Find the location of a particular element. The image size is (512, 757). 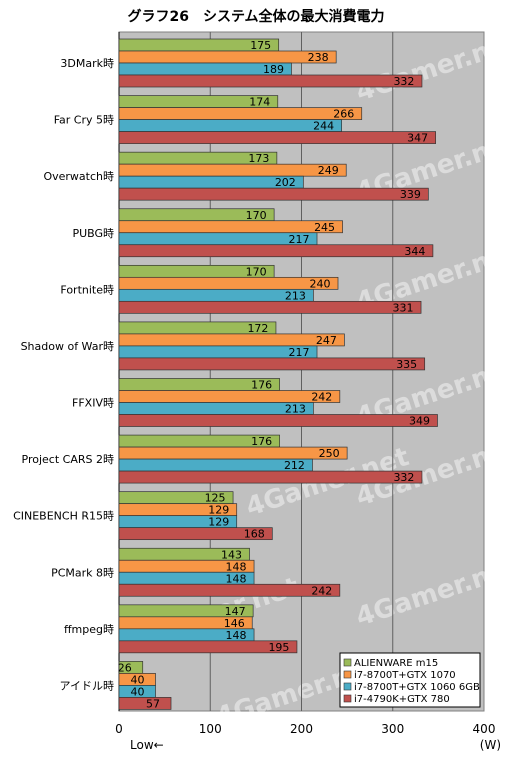

category-label: ffmpeg時 is located at coordinates (89, 629).